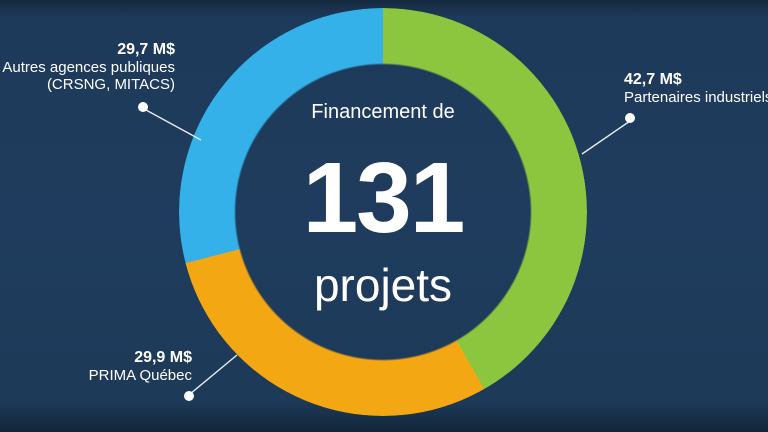  I want to click on callout-prima: 29,9 M$ PRIMA Québec, so click(140, 366).